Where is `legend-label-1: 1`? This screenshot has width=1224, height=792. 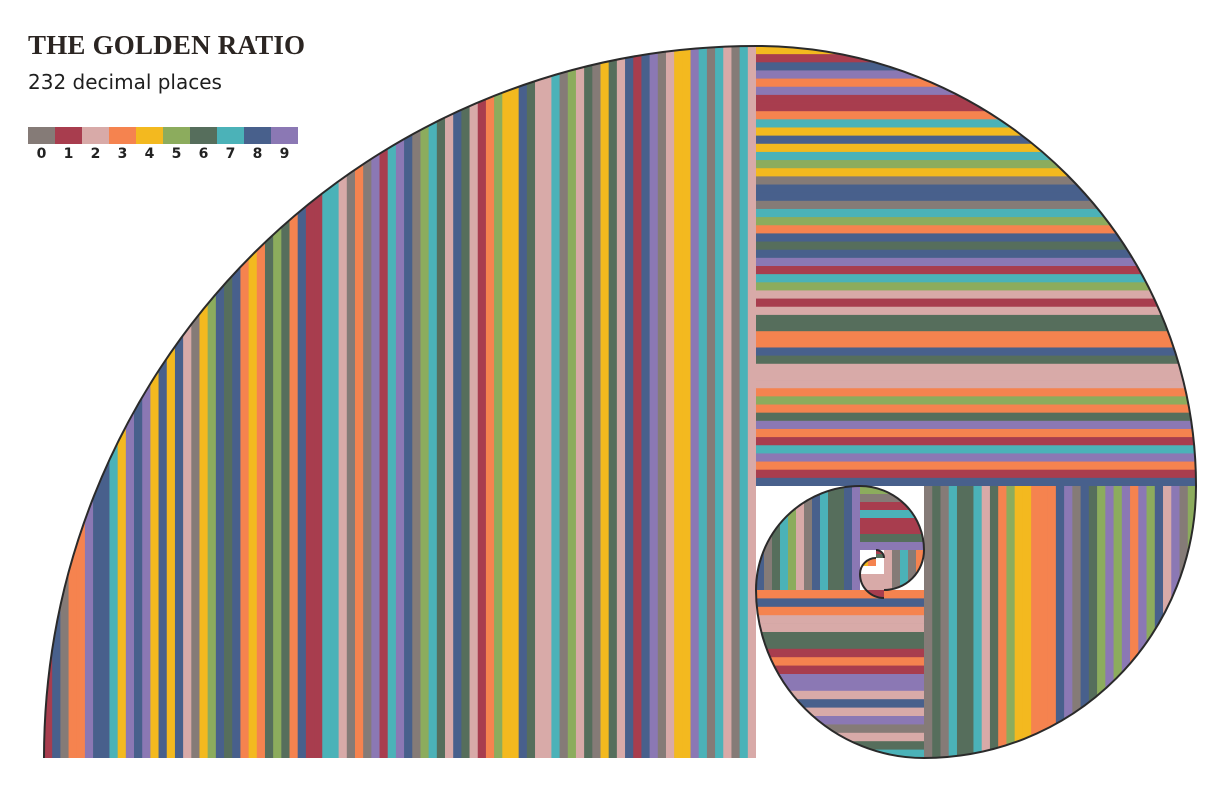 legend-label-1: 1 is located at coordinates (68, 154).